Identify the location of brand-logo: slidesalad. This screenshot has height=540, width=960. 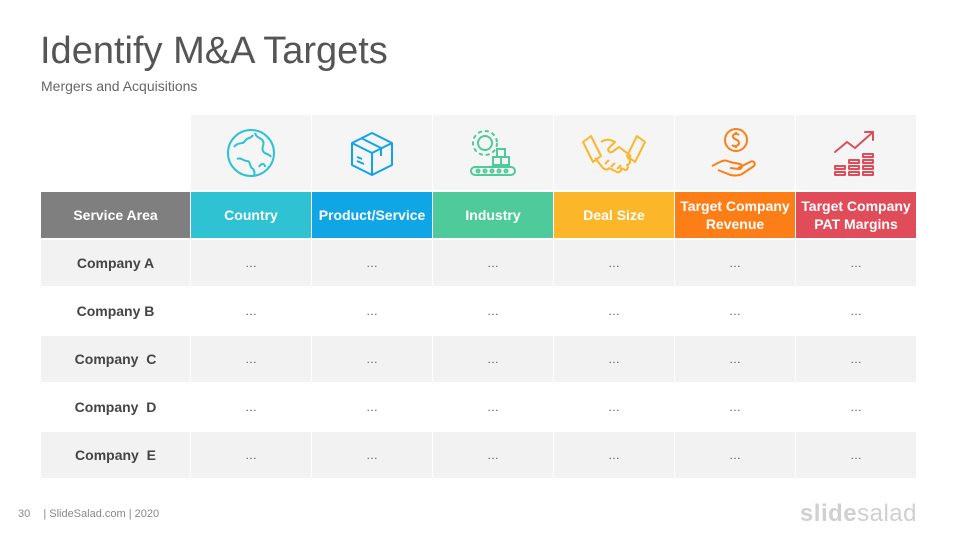
(858, 514).